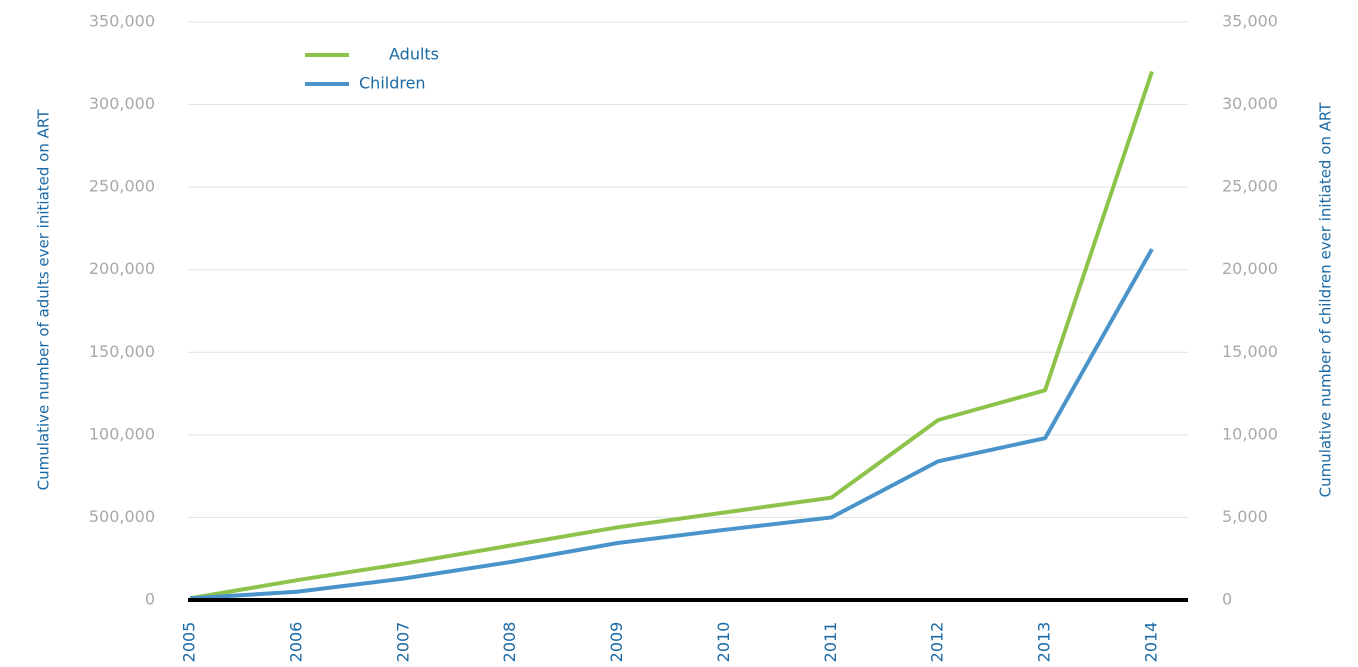 Image resolution: width=1358 pixels, height=667 pixels. What do you see at coordinates (616, 642) in the screenshot?
I see `x-tick-label: 2009` at bounding box center [616, 642].